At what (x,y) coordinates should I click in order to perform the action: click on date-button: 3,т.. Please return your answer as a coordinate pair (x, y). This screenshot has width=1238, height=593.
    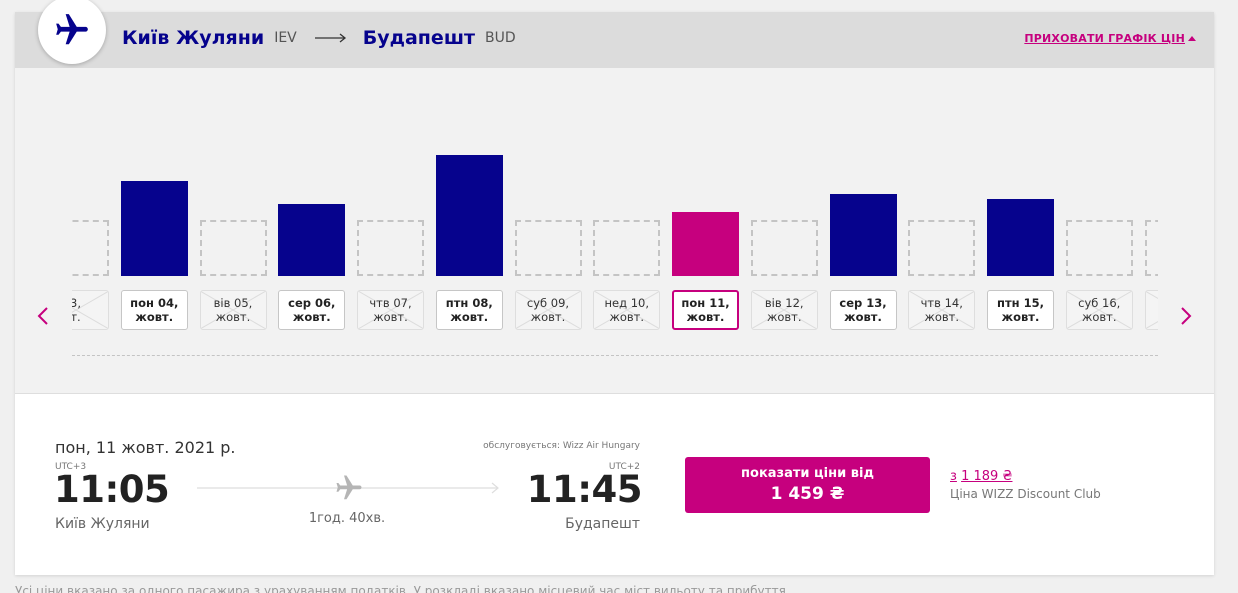
    Looking at the image, I should click on (90, 310).